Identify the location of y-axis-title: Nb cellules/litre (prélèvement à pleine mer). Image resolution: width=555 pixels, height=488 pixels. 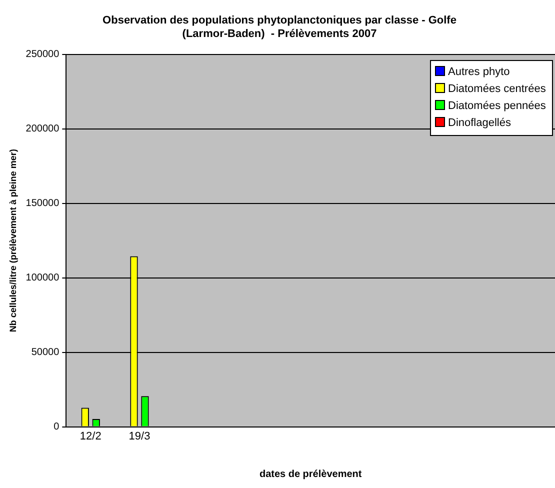
(13, 240).